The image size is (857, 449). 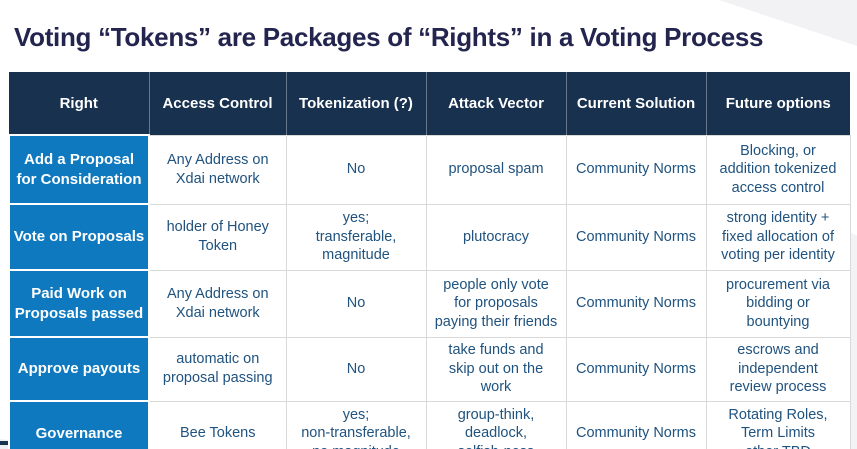 I want to click on table-cell: automatic on proposal passing, so click(x=217, y=369).